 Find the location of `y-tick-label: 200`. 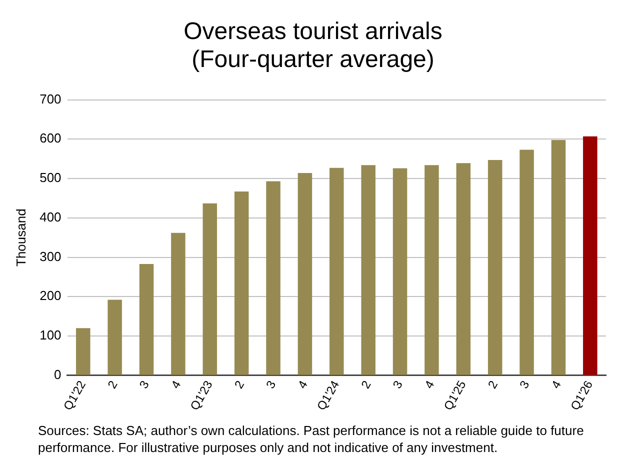

y-tick-label: 200 is located at coordinates (51, 296).